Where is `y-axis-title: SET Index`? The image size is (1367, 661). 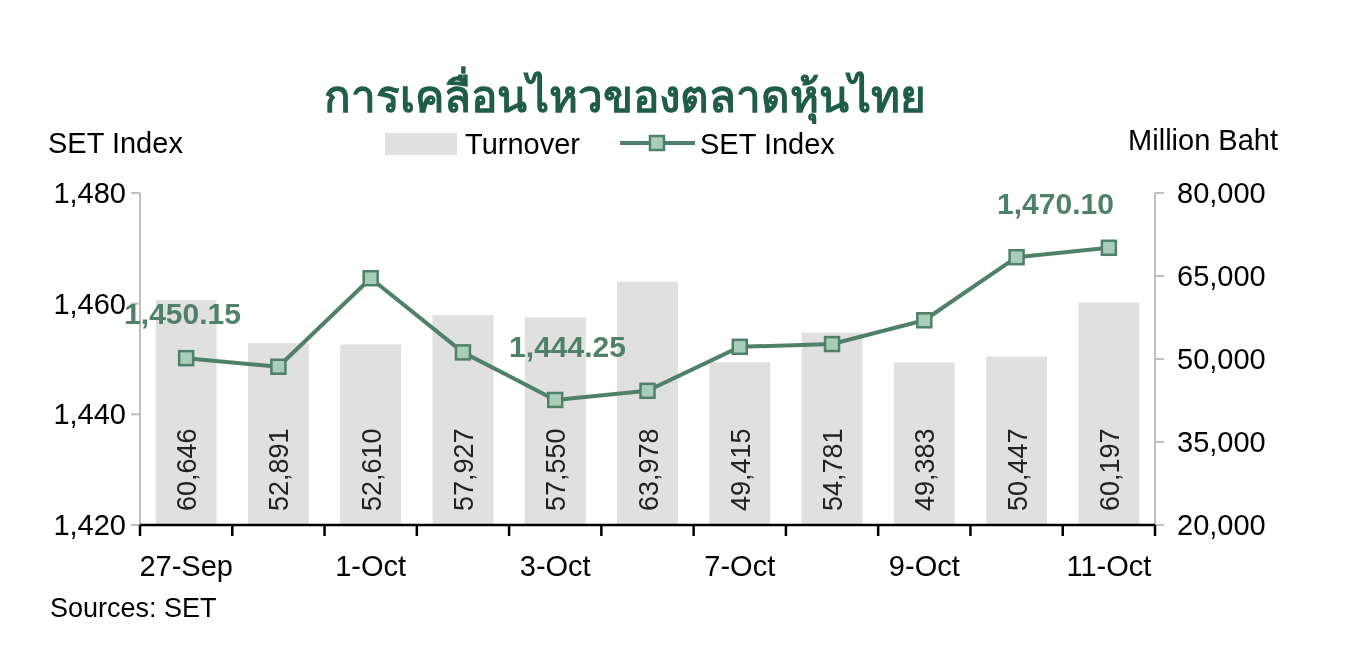
y-axis-title: SET Index is located at coordinates (116, 143).